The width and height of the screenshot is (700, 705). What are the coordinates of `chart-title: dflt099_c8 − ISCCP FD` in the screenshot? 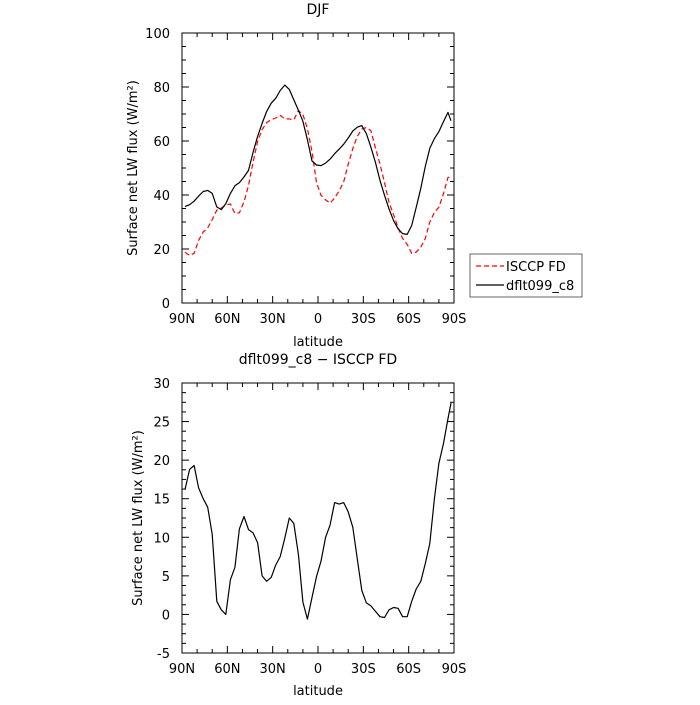 It's located at (318, 360).